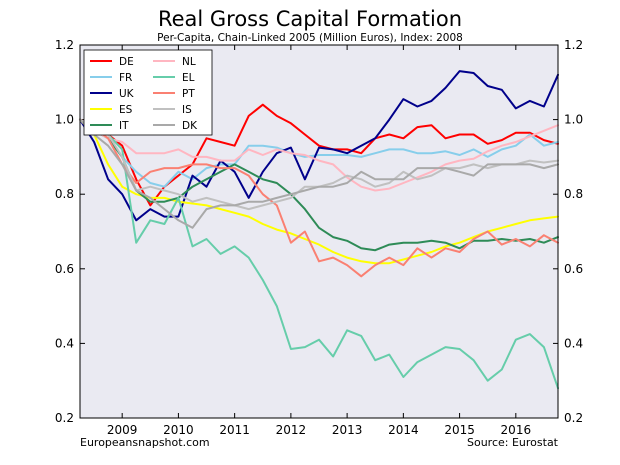 The width and height of the screenshot is (620, 465). Describe the element at coordinates (573, 269) in the screenshot. I see `y-tick-label-right: 0.6` at that location.